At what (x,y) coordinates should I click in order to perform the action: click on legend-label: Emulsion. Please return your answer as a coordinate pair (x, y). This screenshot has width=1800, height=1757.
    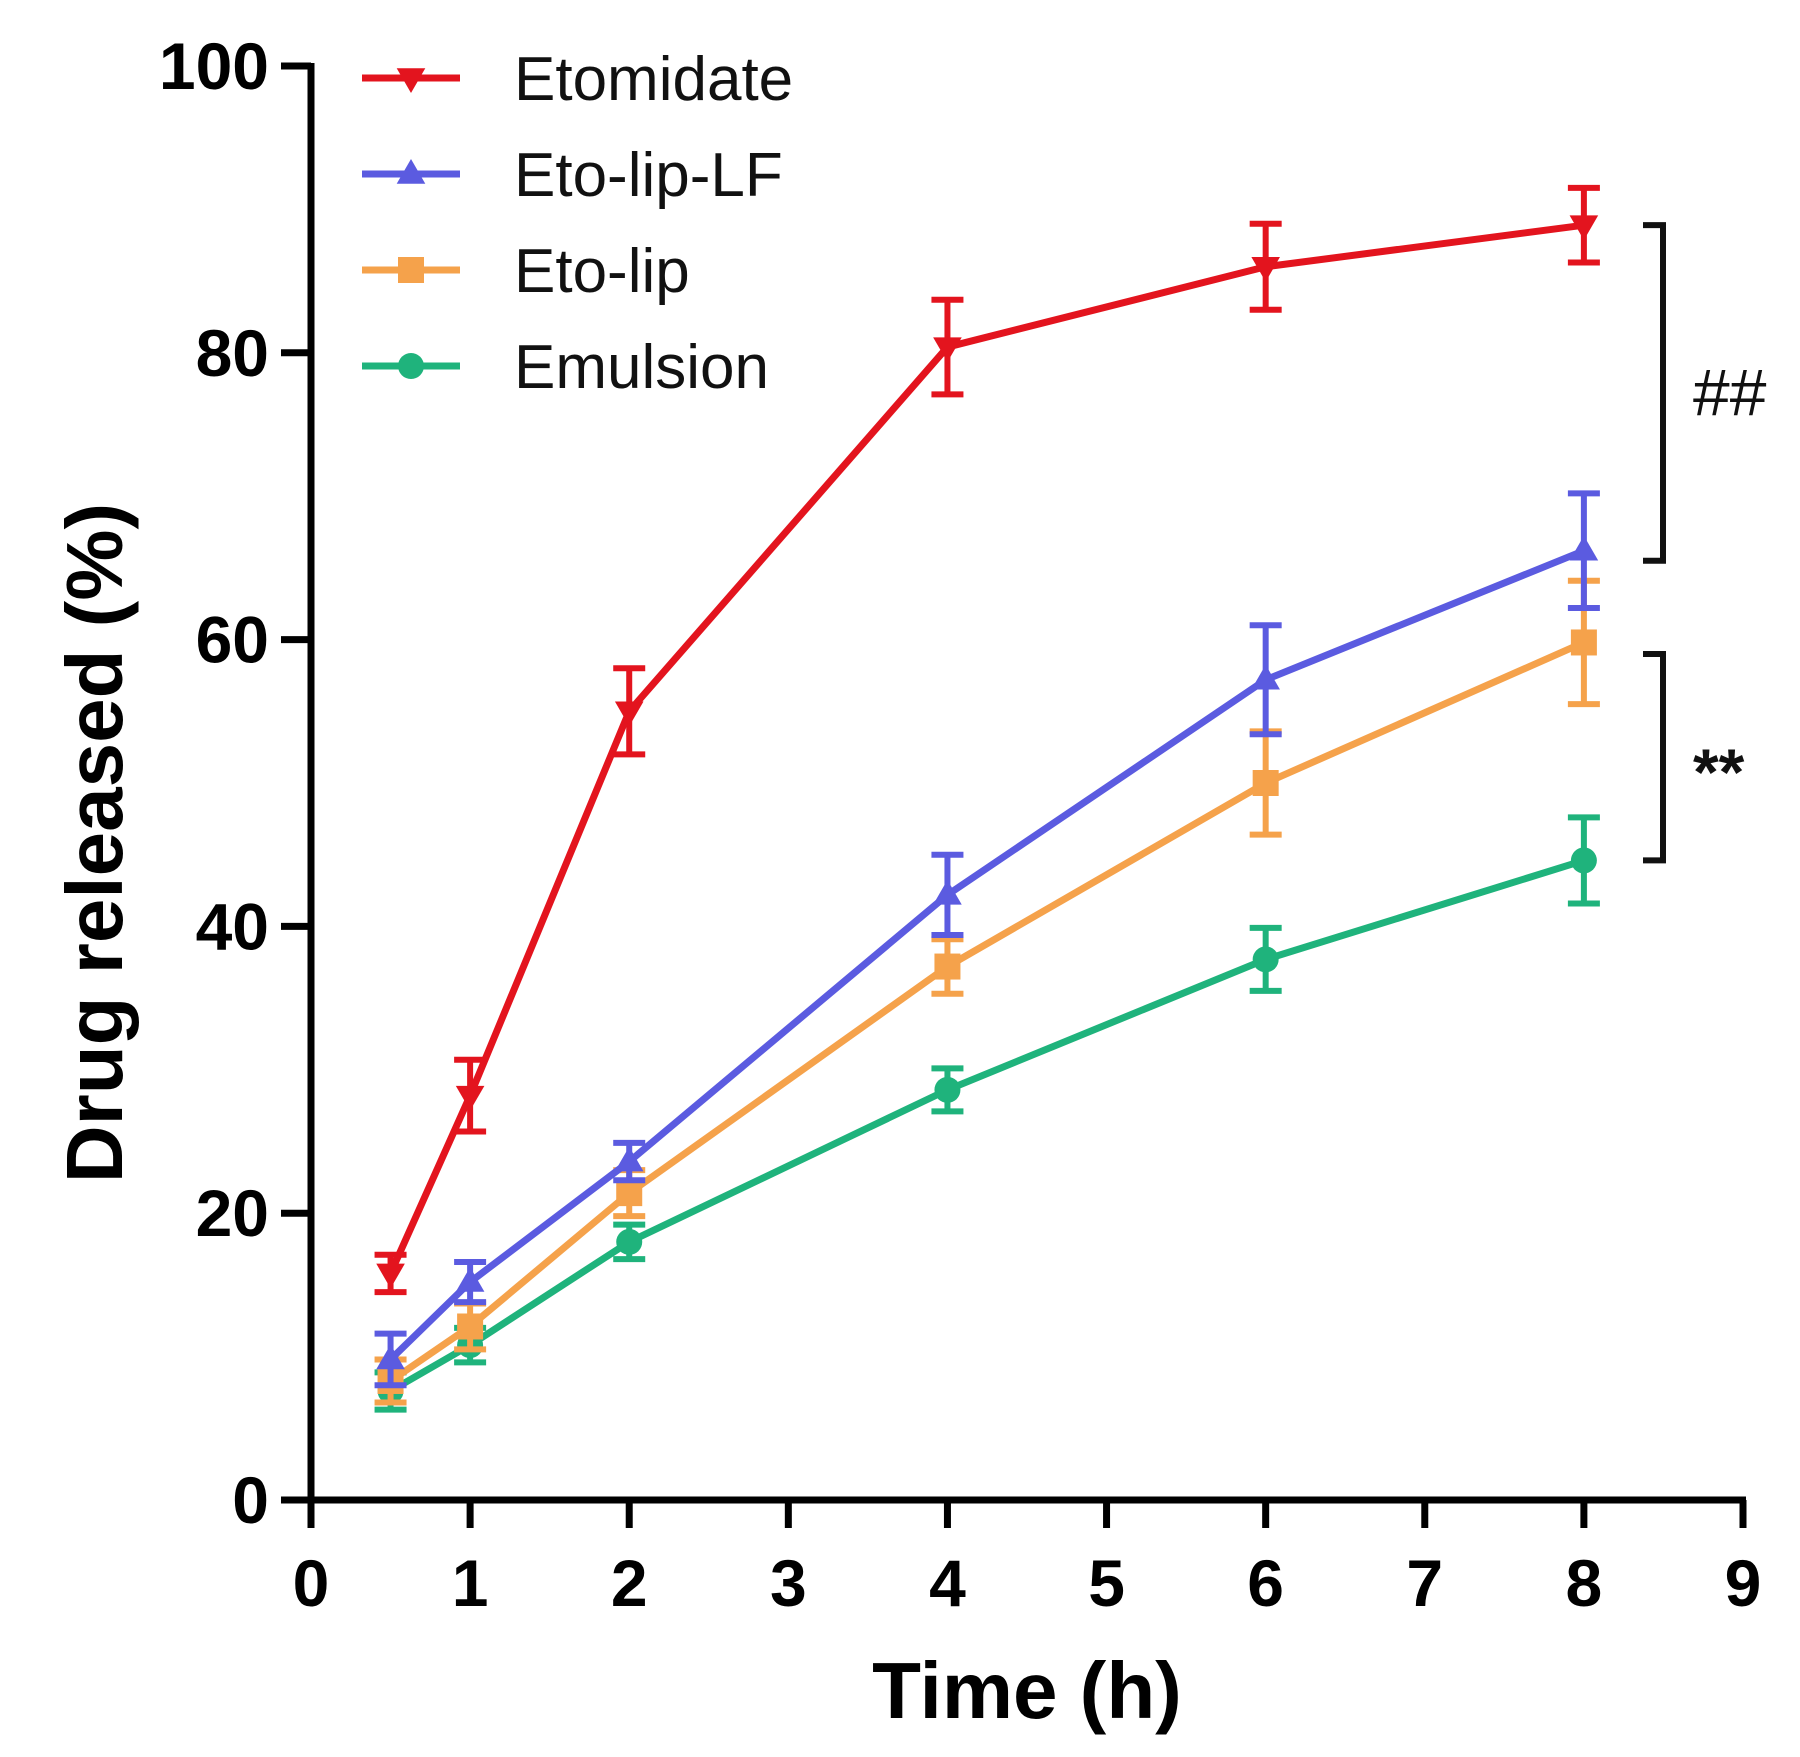
    Looking at the image, I should click on (641, 367).